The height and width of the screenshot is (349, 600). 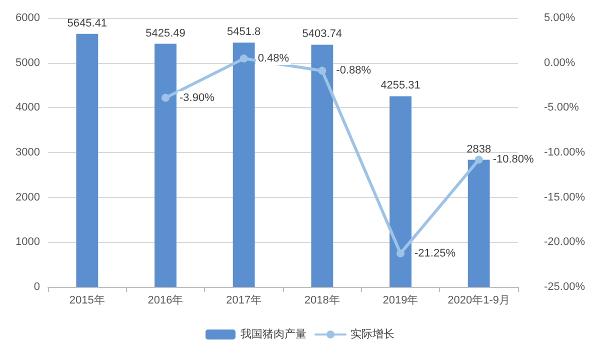 What do you see at coordinates (28, 197) in the screenshot?
I see `y-tick-label: 2000` at bounding box center [28, 197].